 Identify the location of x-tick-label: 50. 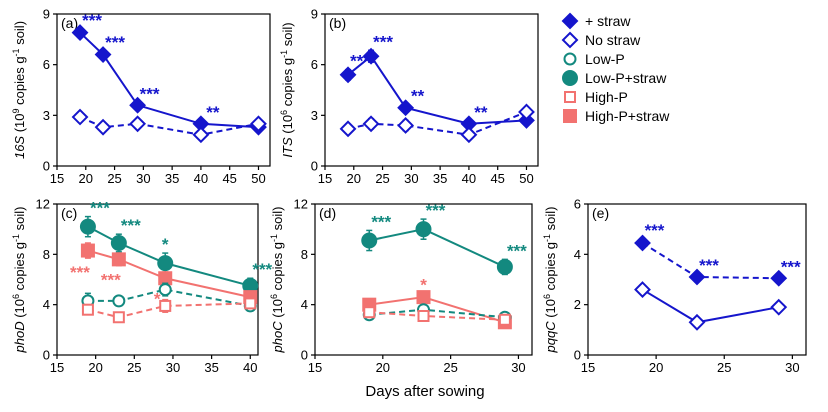
(258, 178).